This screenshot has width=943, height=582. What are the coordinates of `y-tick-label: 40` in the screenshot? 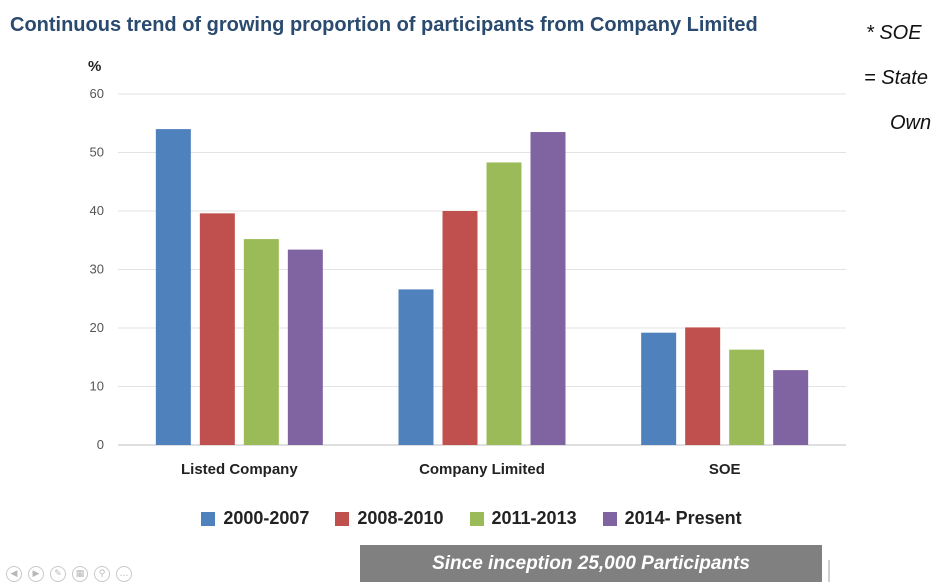 It's located at (97, 210).